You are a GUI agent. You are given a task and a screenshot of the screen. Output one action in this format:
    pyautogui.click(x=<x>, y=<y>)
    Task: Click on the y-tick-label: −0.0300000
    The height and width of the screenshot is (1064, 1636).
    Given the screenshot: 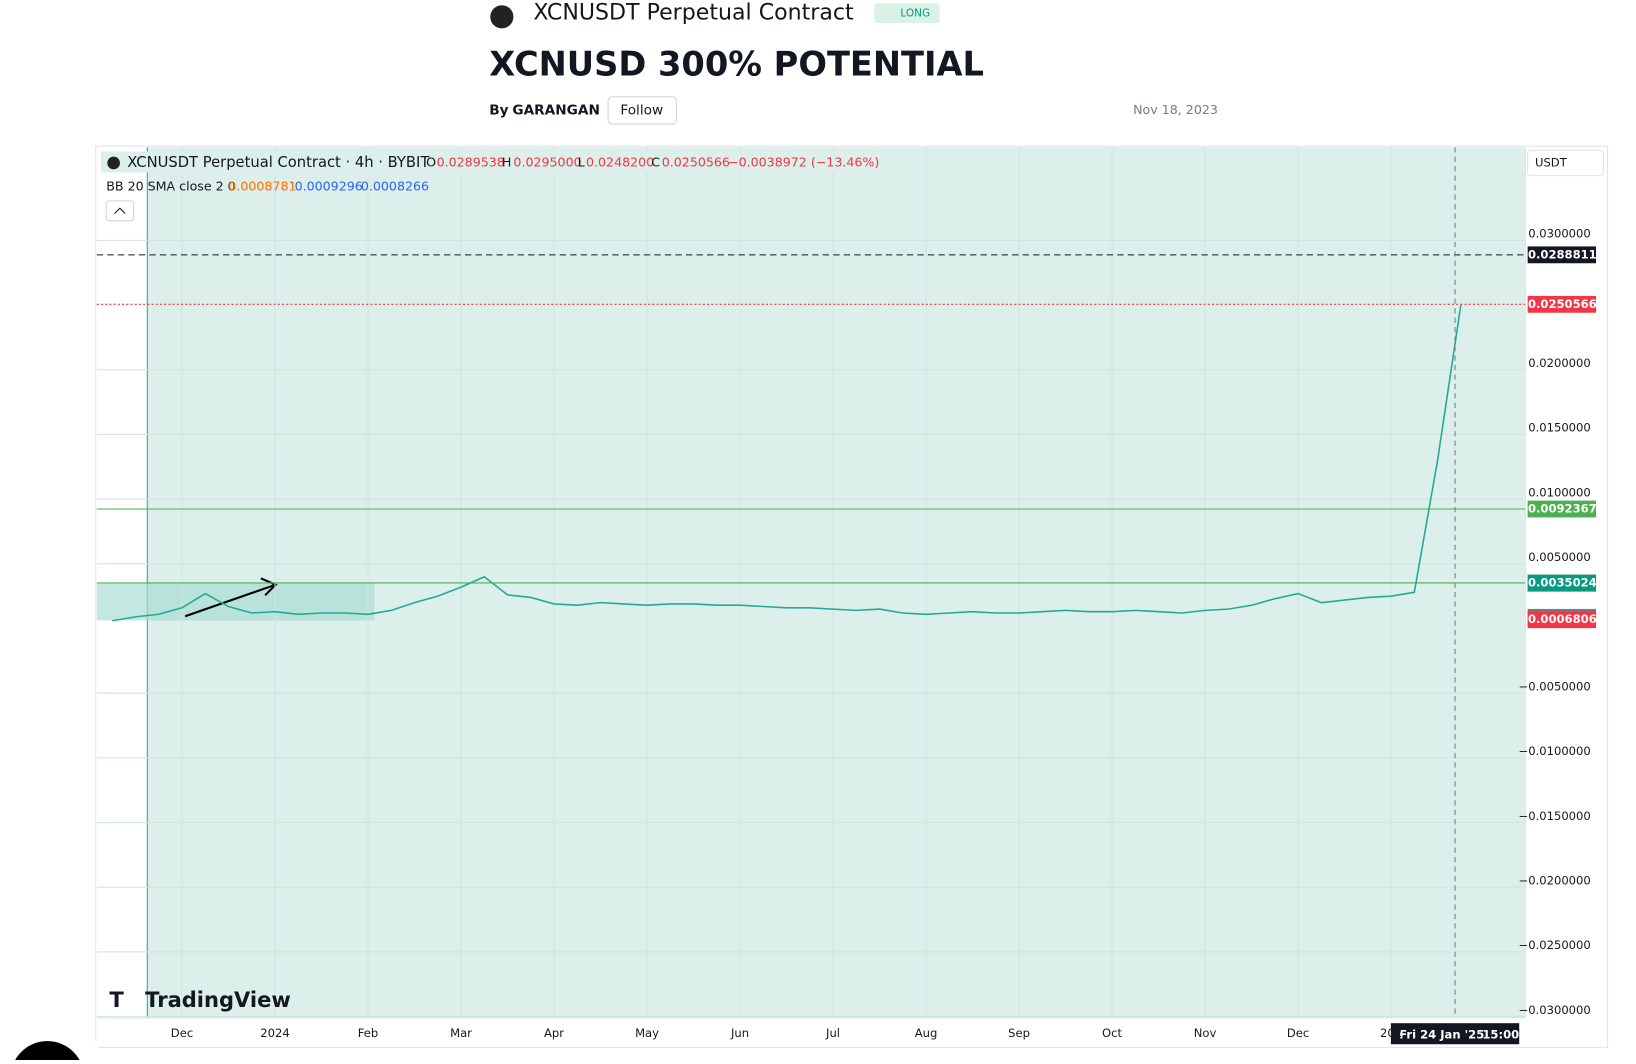 What is the action you would take?
    pyautogui.click(x=1555, y=1010)
    